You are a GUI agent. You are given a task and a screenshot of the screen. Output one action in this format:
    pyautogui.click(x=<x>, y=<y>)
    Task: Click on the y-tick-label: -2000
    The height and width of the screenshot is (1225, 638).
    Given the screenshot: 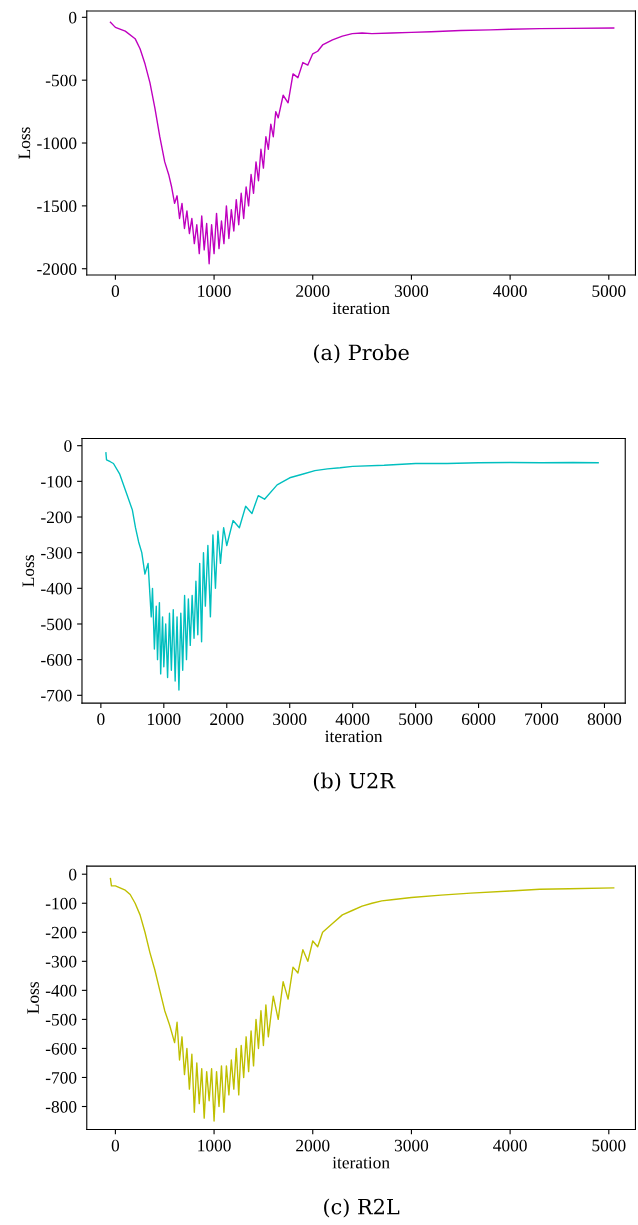 What is the action you would take?
    pyautogui.click(x=57, y=269)
    